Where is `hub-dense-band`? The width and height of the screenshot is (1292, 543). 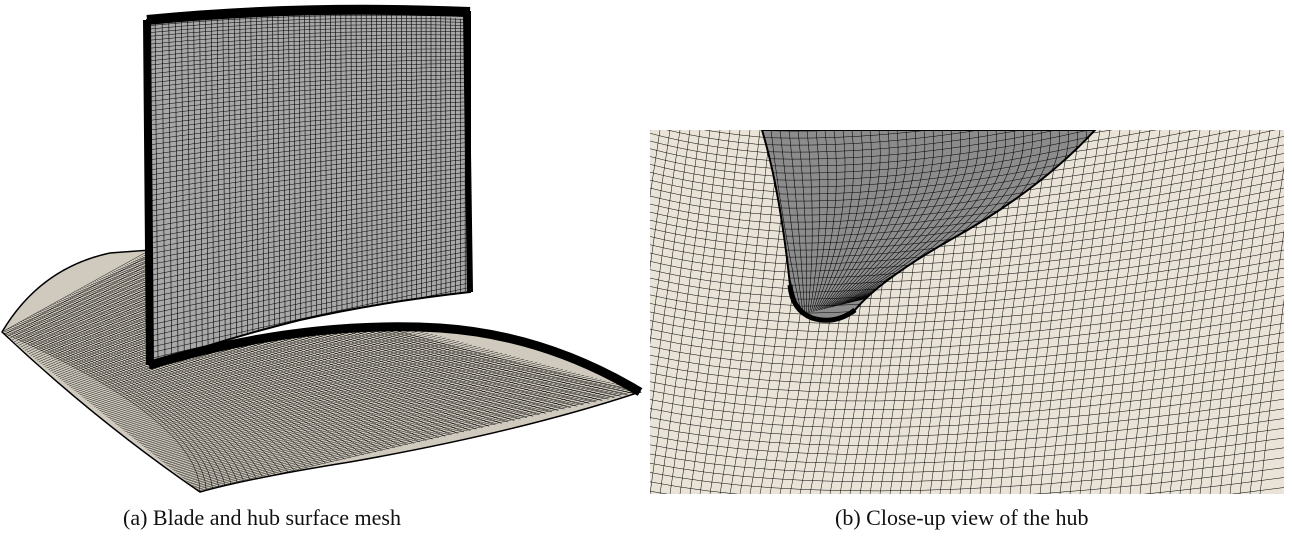 hub-dense-band is located at coordinates (395, 359).